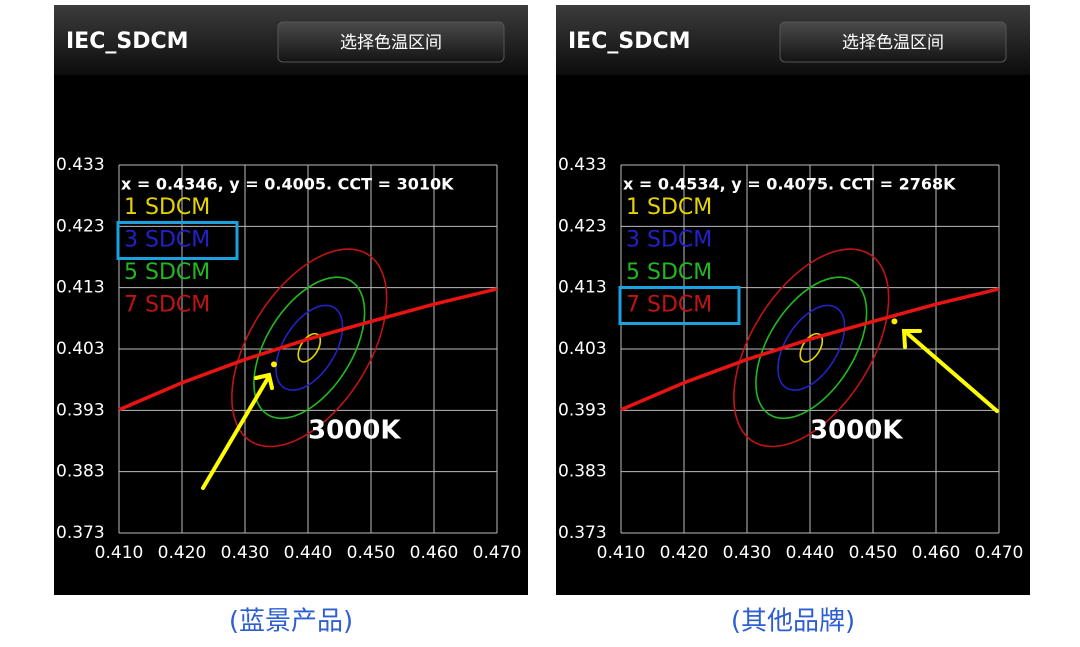 This screenshot has height=647, width=1080. What do you see at coordinates (291, 622) in the screenshot?
I see `caption: (蓝景产品)` at bounding box center [291, 622].